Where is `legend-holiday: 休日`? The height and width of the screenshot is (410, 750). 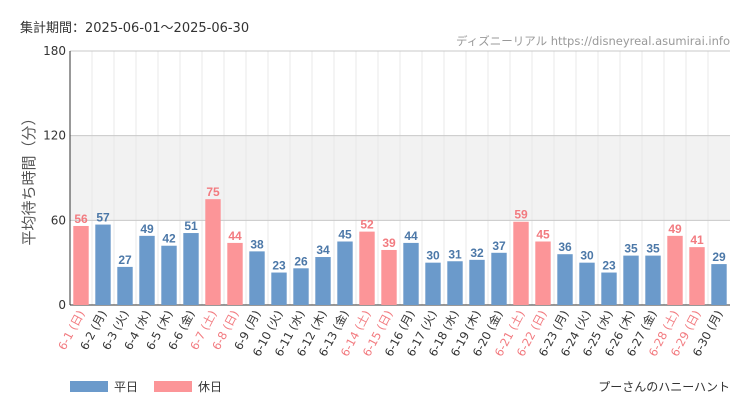
legend-holiday: 休日 is located at coordinates (188, 386).